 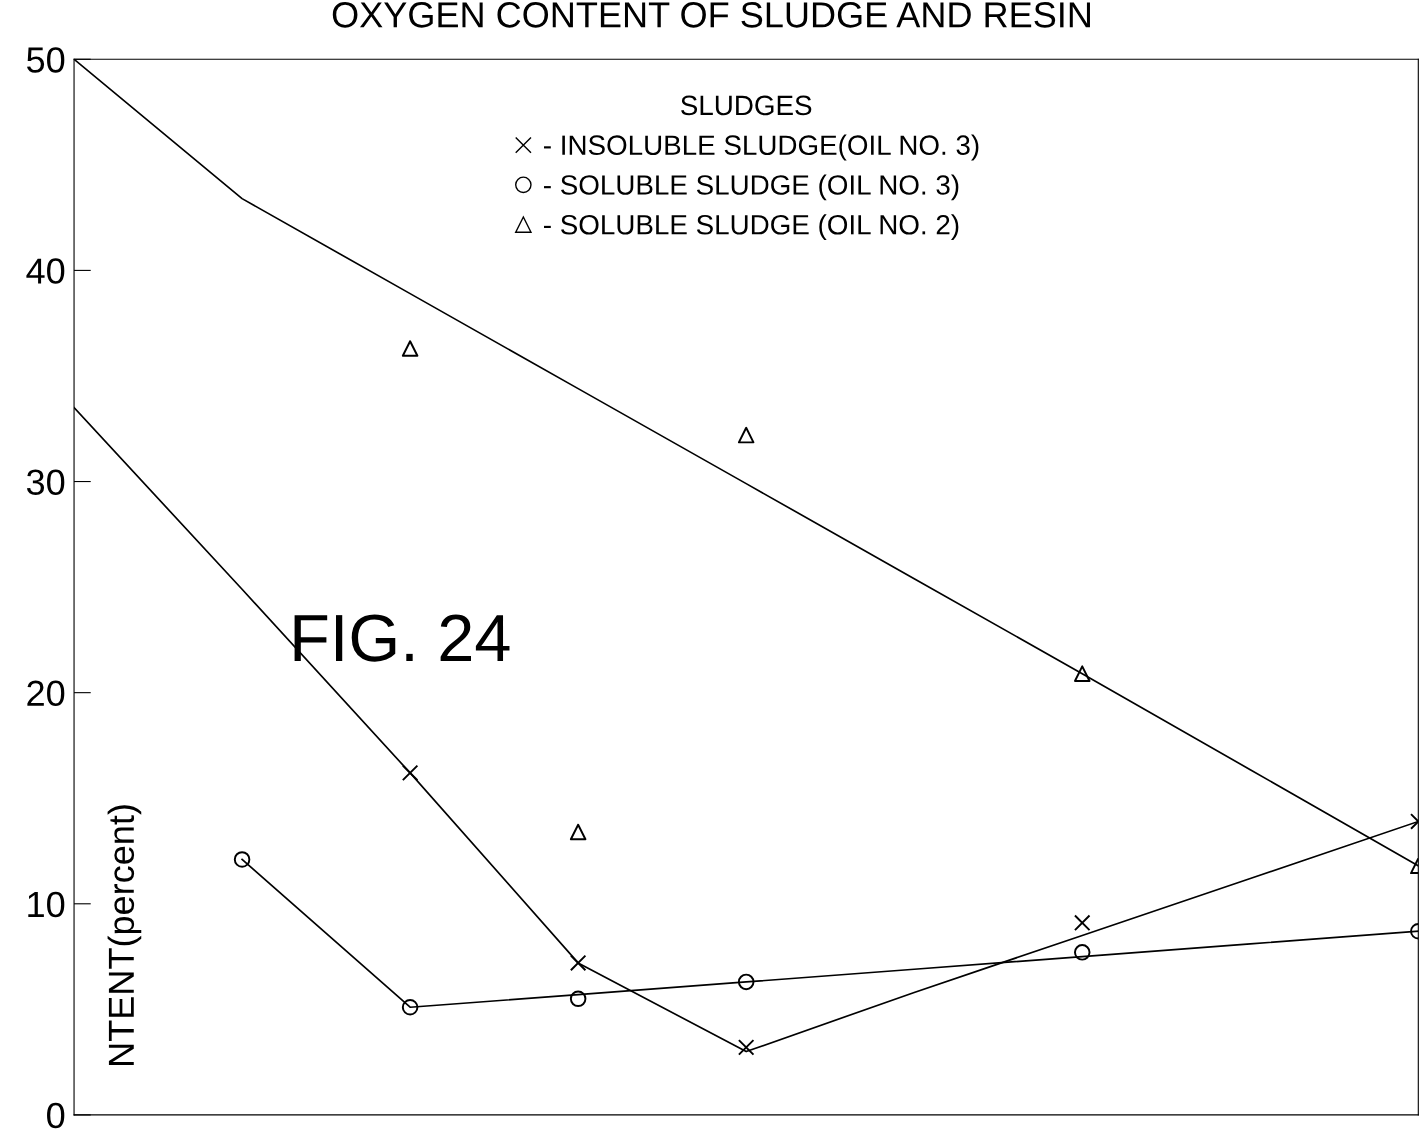 What do you see at coordinates (751, 227) in the screenshot?
I see `legend-label: - SOLUBLE SLUDGE (OIL NO. 2)` at bounding box center [751, 227].